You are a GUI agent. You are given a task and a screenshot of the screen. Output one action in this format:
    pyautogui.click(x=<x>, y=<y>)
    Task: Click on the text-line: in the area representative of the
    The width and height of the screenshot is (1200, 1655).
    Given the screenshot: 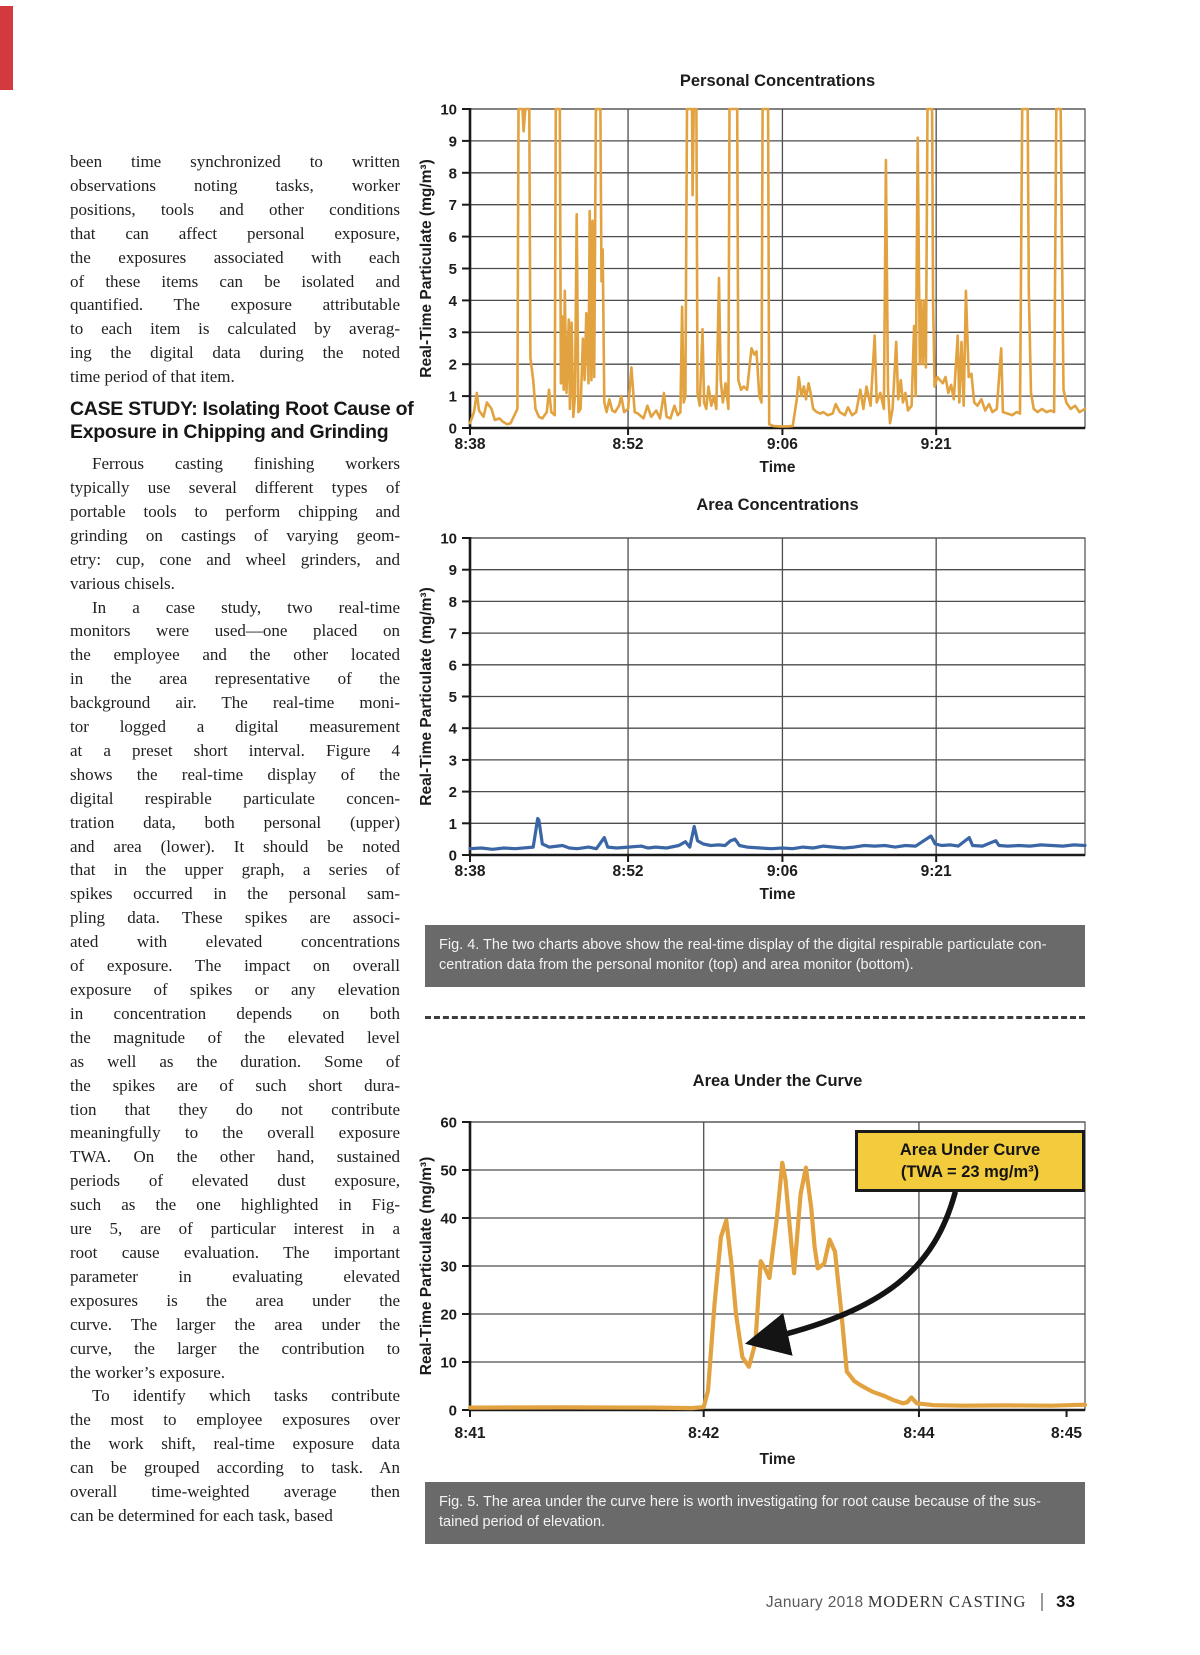 What is the action you would take?
    pyautogui.click(x=235, y=679)
    